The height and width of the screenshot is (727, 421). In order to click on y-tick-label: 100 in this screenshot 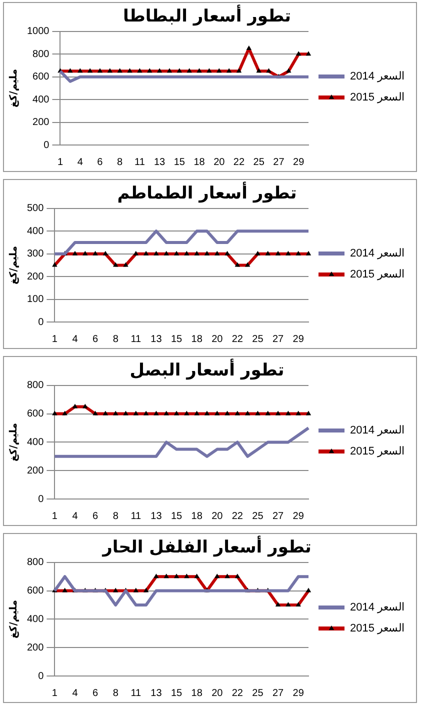, I will do `click(35, 300)`.